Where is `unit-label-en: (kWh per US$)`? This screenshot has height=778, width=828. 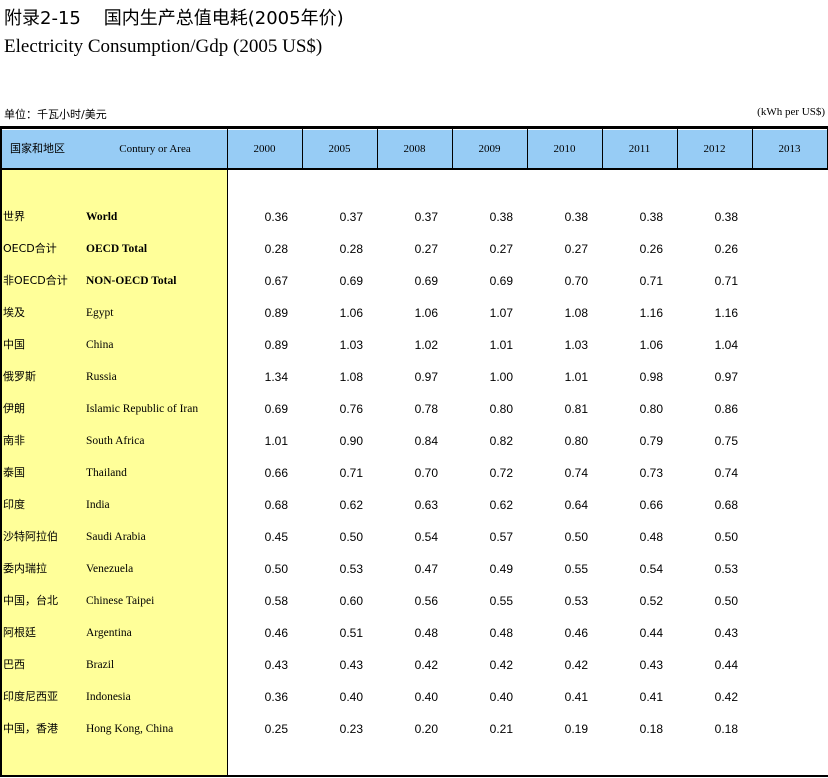
unit-label-en: (kWh per US$) is located at coordinates (791, 112).